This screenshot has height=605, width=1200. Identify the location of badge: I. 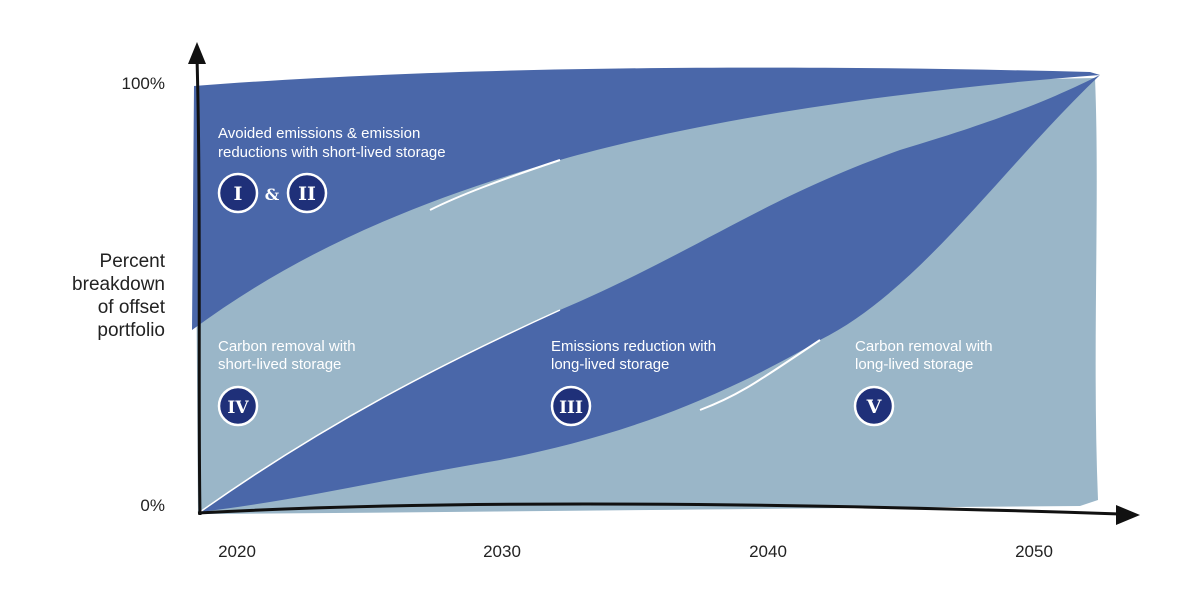
(238, 193).